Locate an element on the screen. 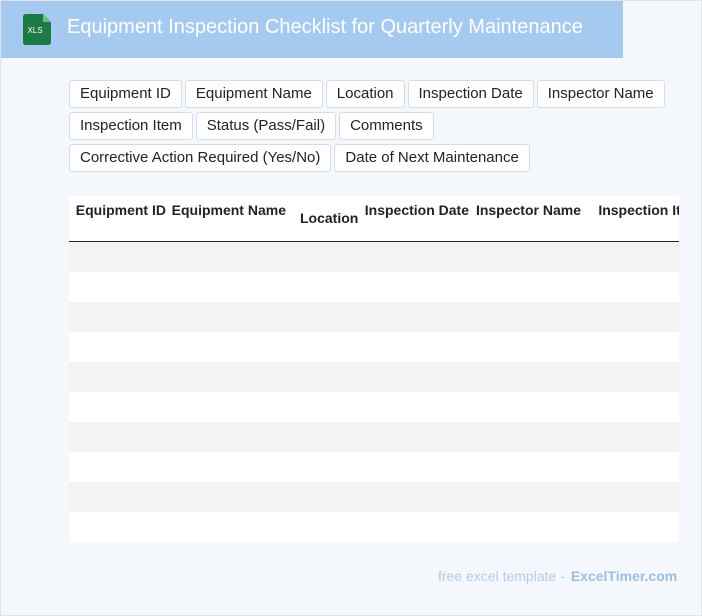 This screenshot has width=702, height=616. tag: Inspection Date is located at coordinates (470, 94).